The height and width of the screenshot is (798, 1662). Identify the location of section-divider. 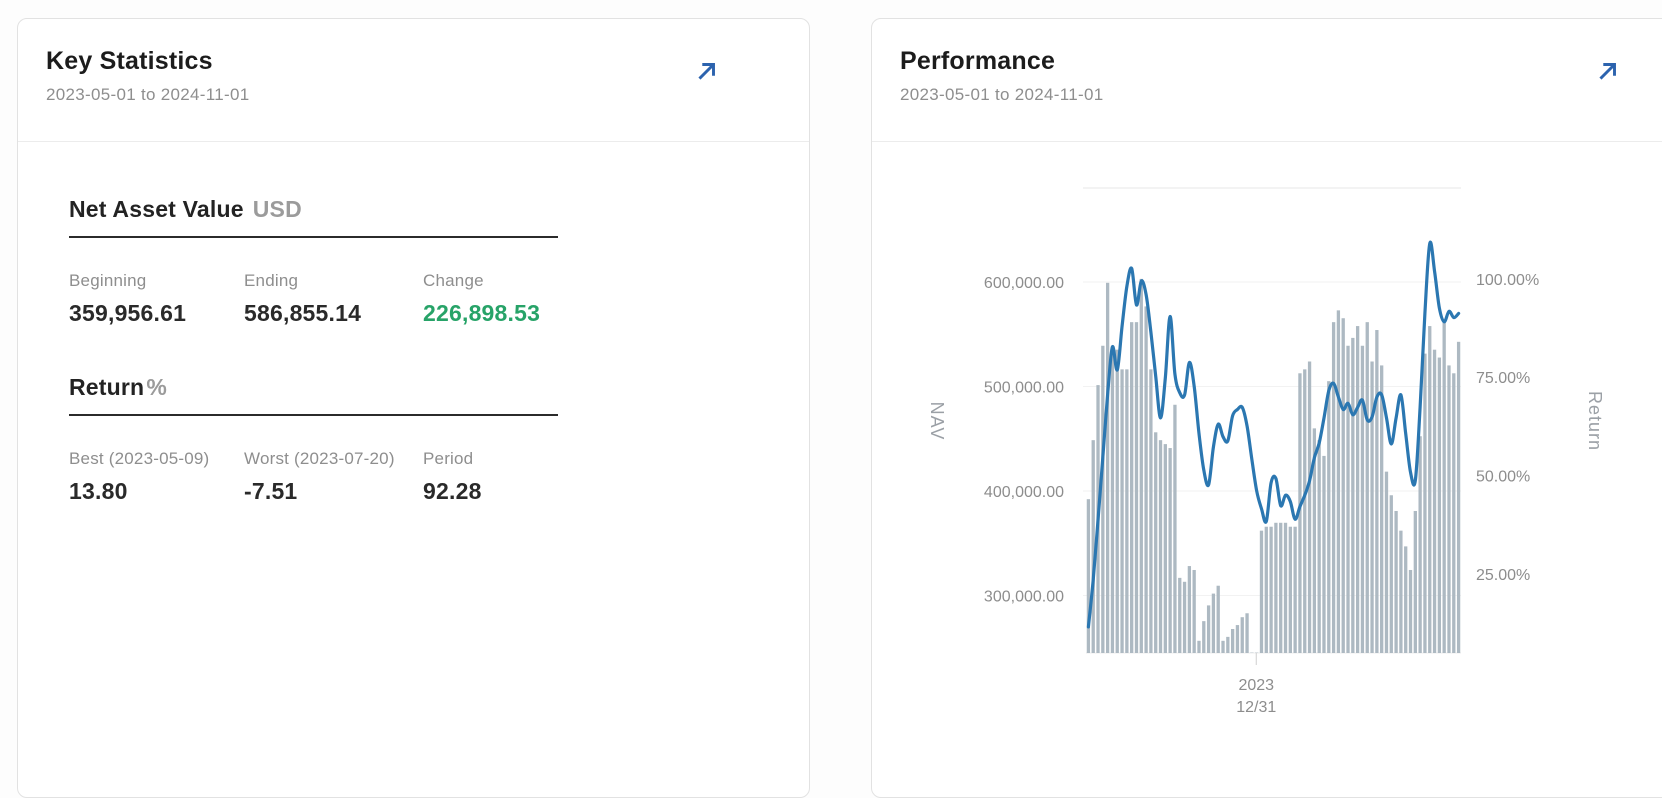
(313, 415).